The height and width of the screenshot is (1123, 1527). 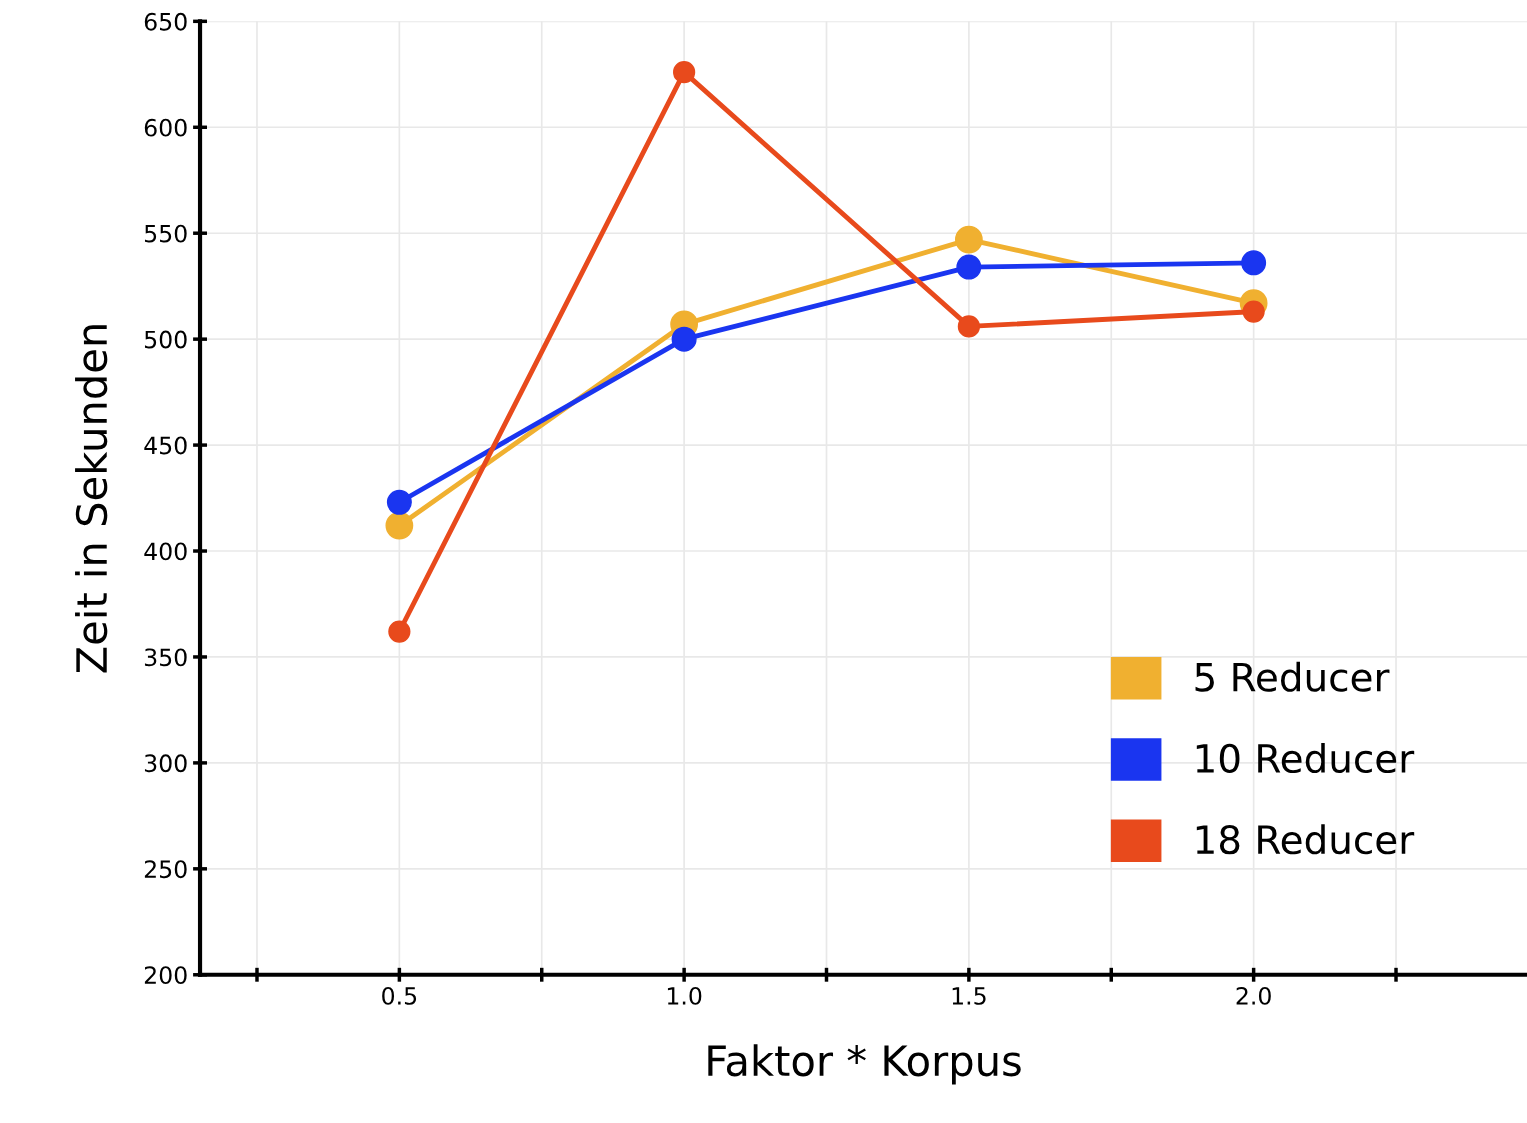 I want to click on x-axis-title: Faktor * Korpus, so click(x=864, y=1064).